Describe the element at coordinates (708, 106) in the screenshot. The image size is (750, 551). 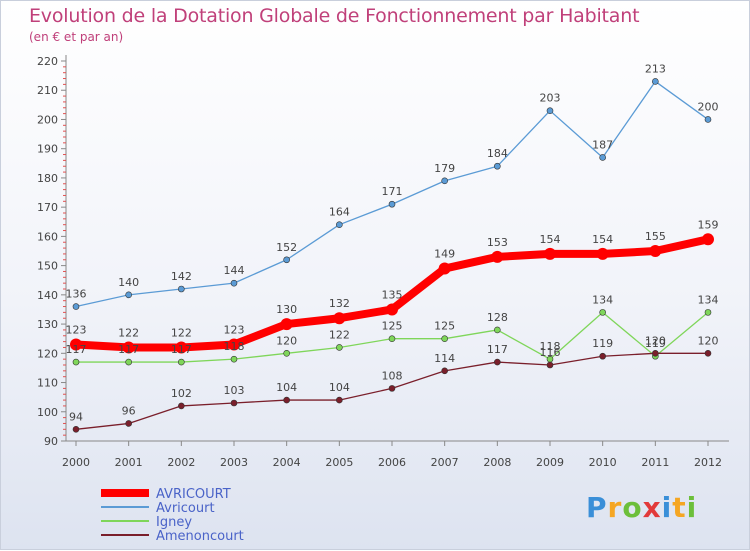
I see `data-label: 200` at that location.